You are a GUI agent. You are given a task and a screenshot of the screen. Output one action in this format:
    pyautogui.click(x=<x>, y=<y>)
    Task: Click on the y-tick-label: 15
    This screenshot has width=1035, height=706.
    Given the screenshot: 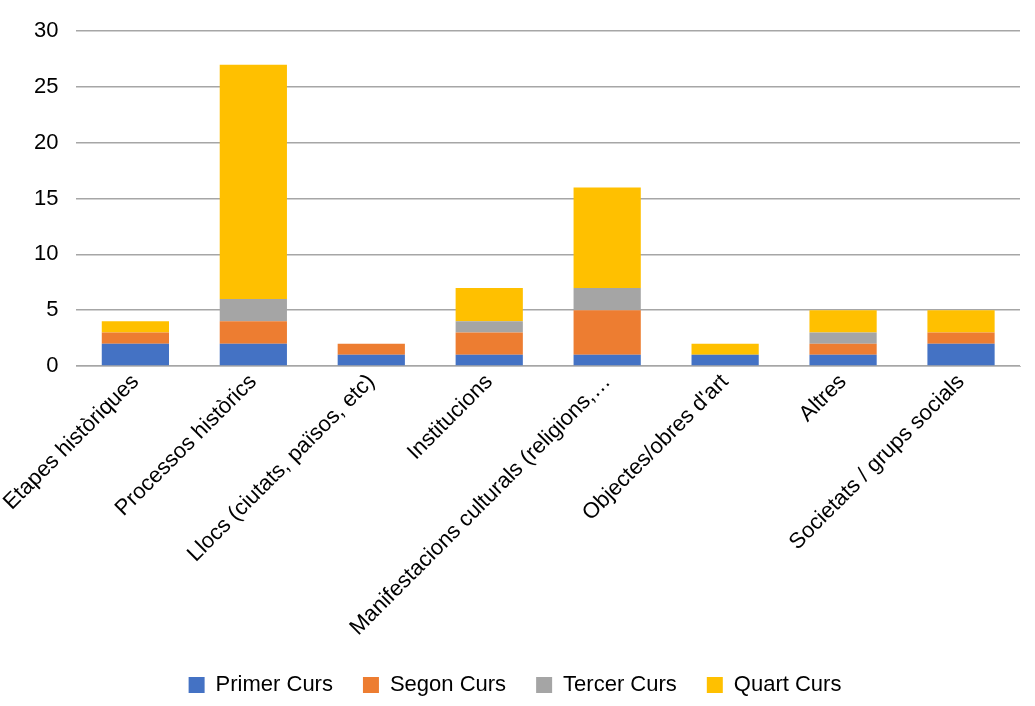 What is the action you would take?
    pyautogui.click(x=46, y=197)
    